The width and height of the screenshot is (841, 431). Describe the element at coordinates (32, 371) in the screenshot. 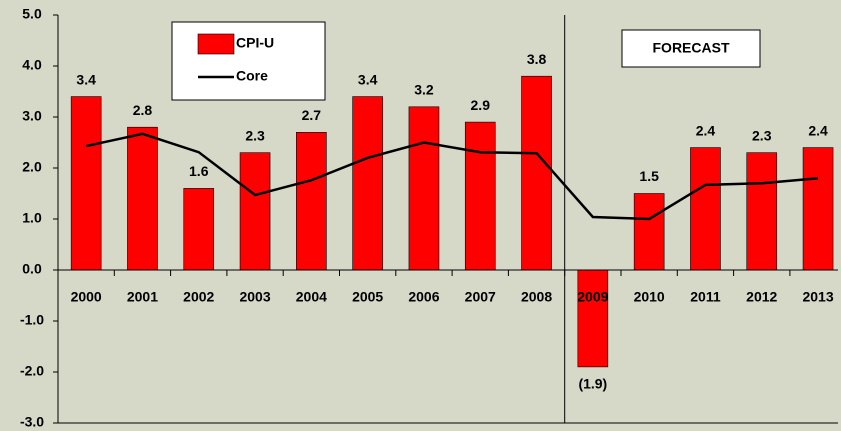

I see `y-tick-label: -2.0` at that location.